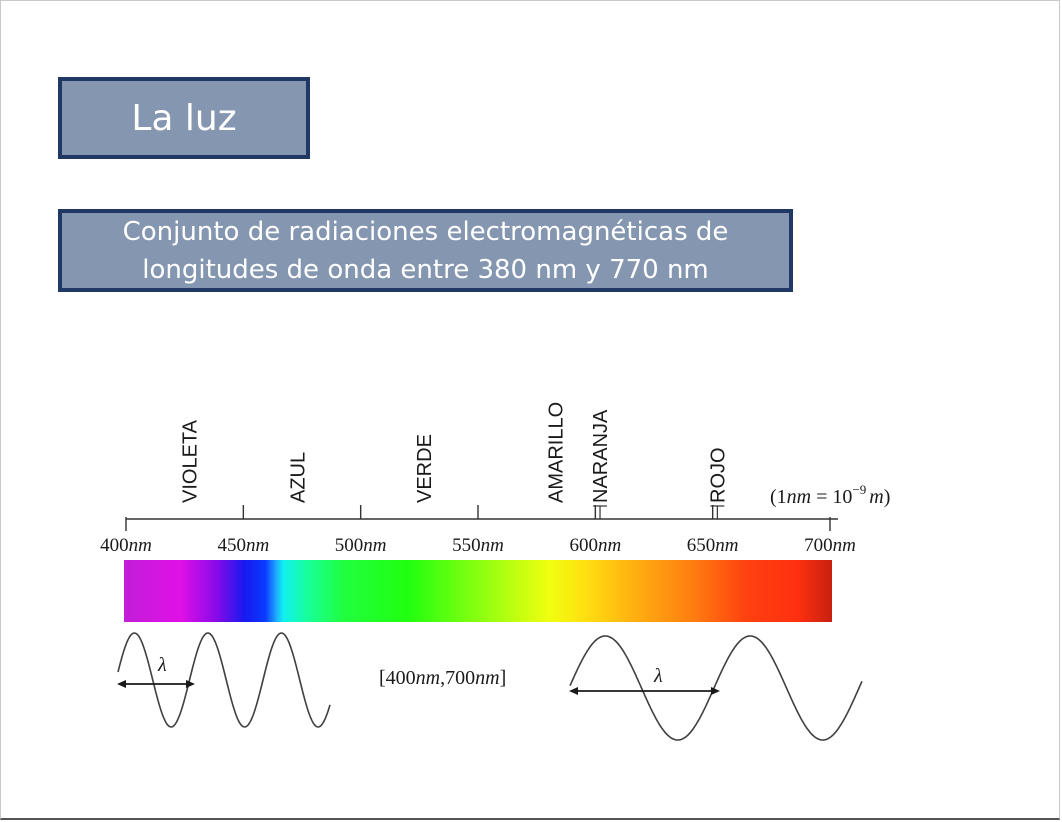  What do you see at coordinates (718, 475) in the screenshot?
I see `color-label: ROJO` at bounding box center [718, 475].